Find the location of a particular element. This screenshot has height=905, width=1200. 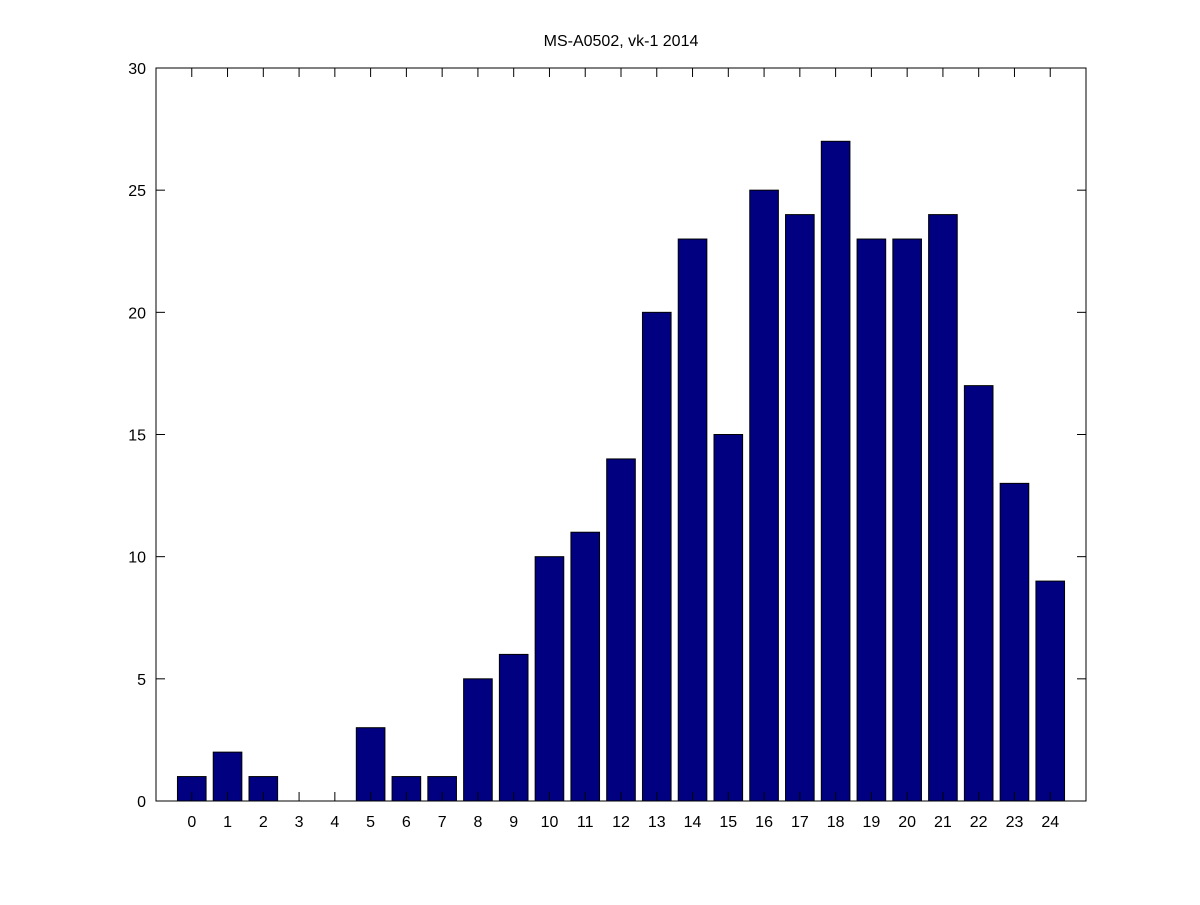

x-tick-label: 9 is located at coordinates (513, 822).